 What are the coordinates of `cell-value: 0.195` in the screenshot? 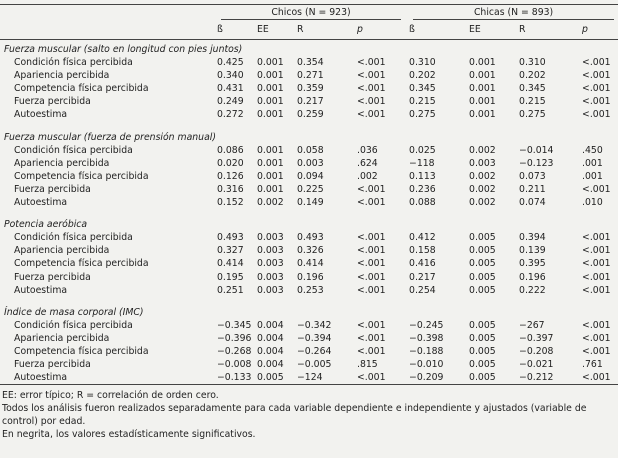 It's located at (230, 277).